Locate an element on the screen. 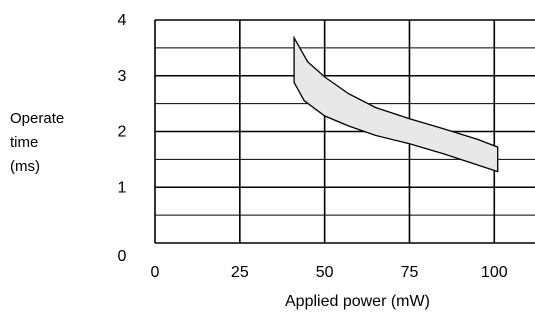  x-axis-title: Applied power (mW) is located at coordinates (357, 301).